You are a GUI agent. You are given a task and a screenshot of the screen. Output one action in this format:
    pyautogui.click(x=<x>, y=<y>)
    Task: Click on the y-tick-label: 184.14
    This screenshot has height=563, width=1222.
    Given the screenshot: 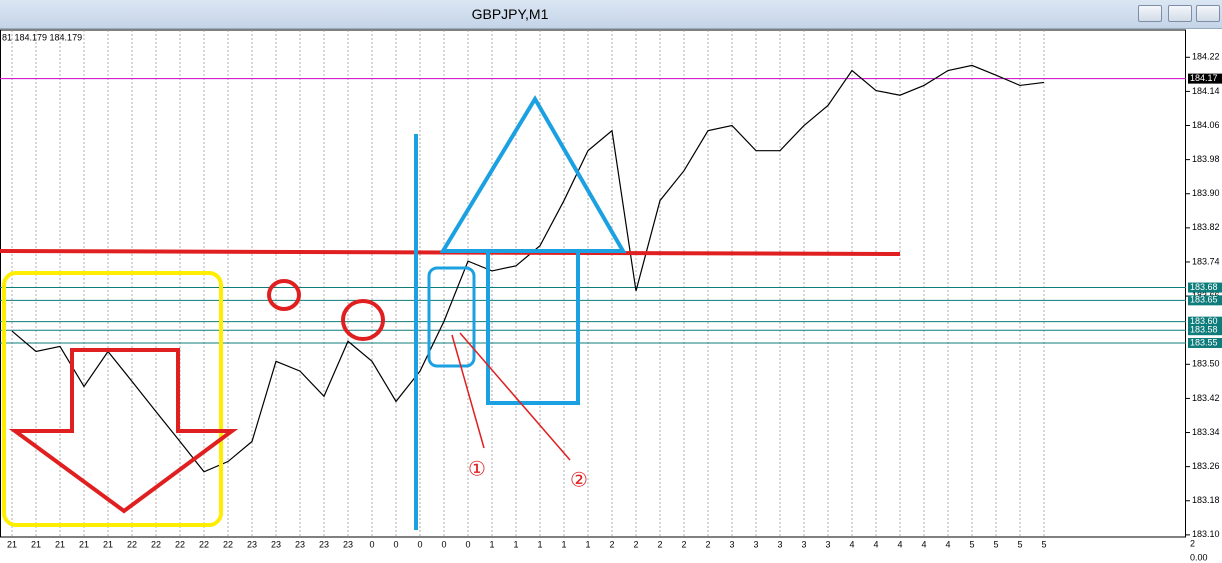 What is the action you would take?
    pyautogui.click(x=1206, y=91)
    